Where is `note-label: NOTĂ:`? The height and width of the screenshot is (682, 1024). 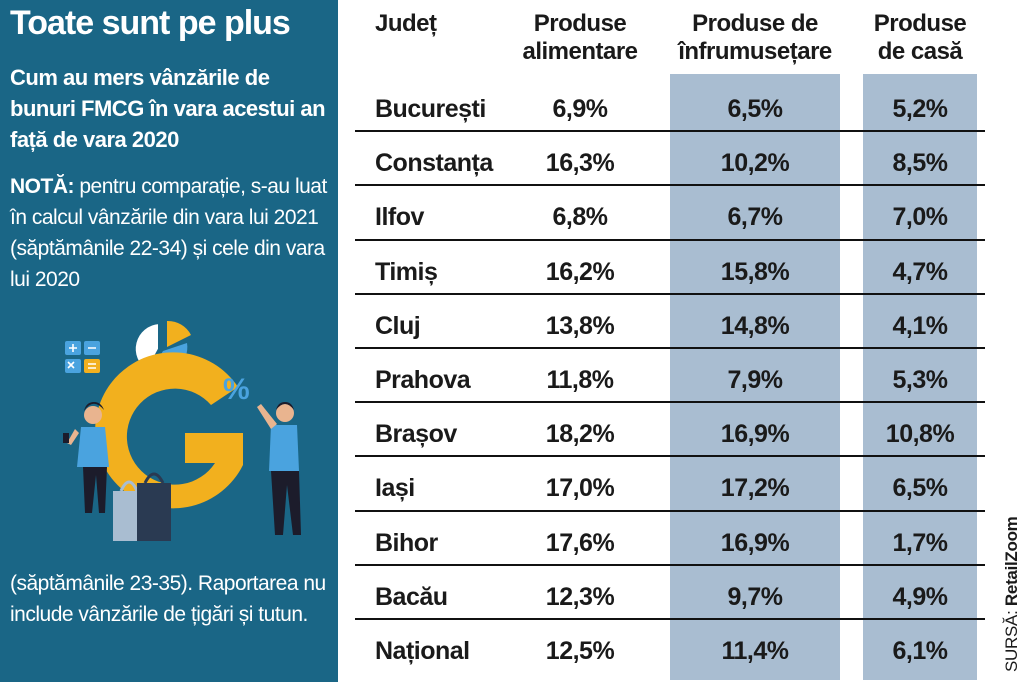 note-label: NOTĂ: is located at coordinates (42, 186).